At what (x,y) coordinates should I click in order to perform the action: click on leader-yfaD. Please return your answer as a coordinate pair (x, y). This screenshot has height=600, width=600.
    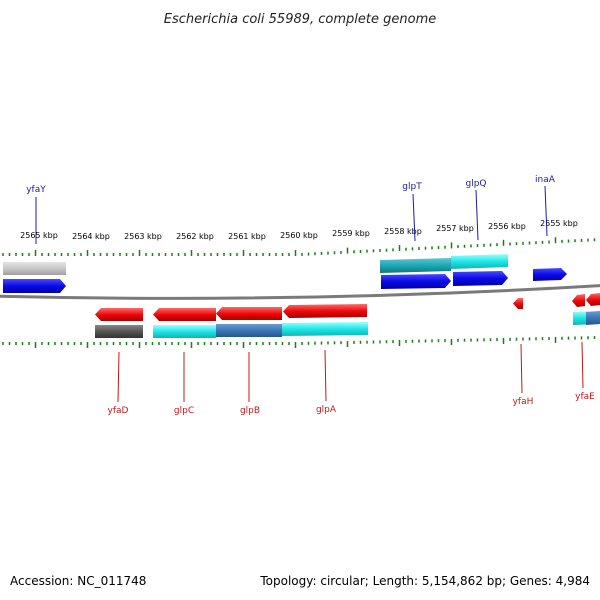
    Looking at the image, I should click on (118, 377).